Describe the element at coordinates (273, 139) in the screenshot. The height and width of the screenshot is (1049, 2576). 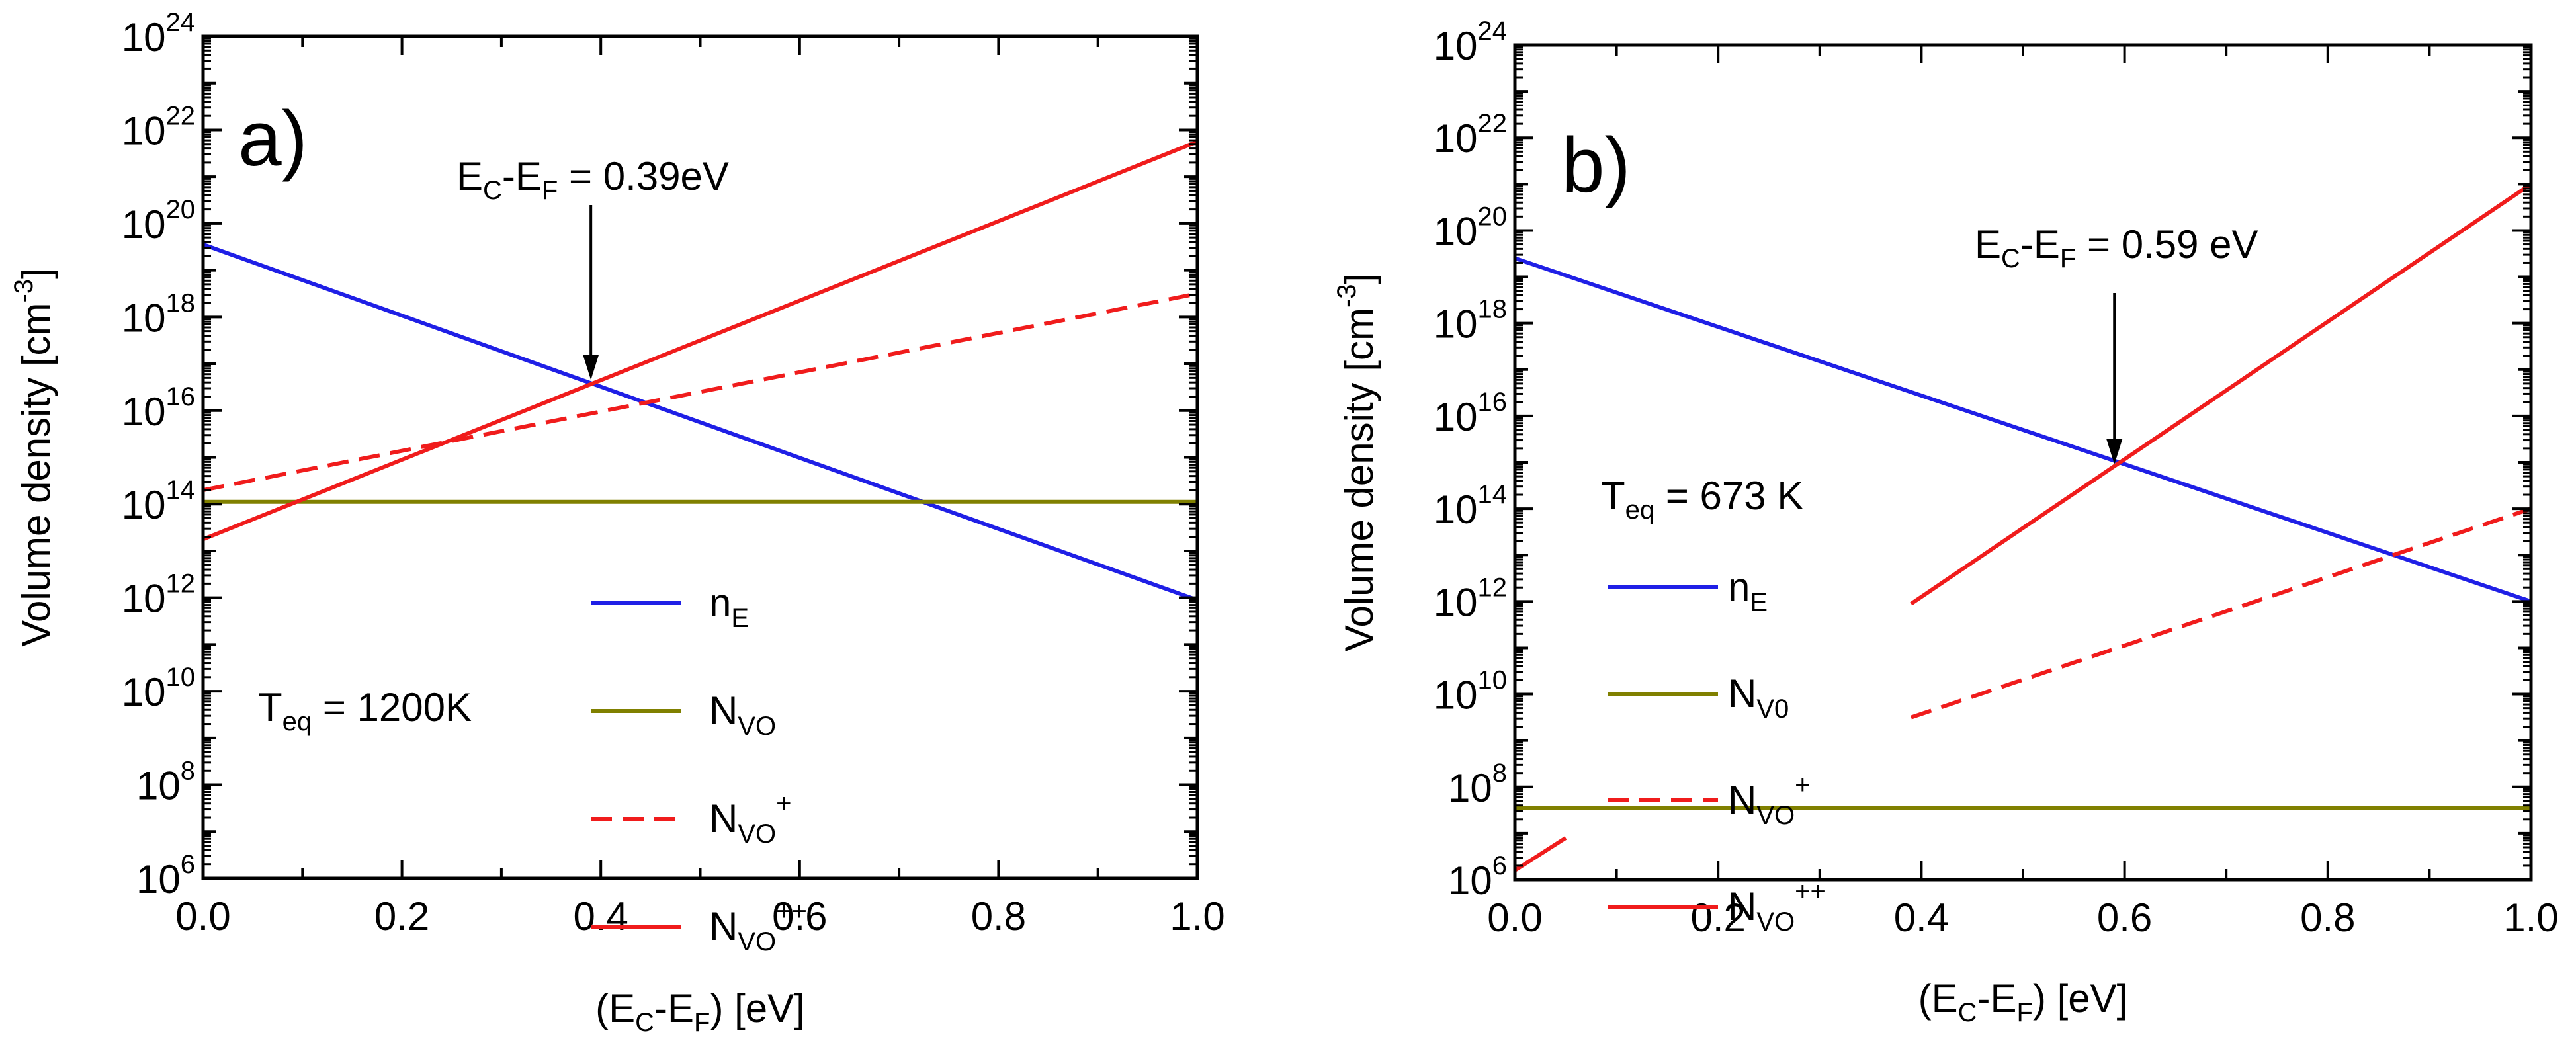
I see `panel-label: a)` at that location.